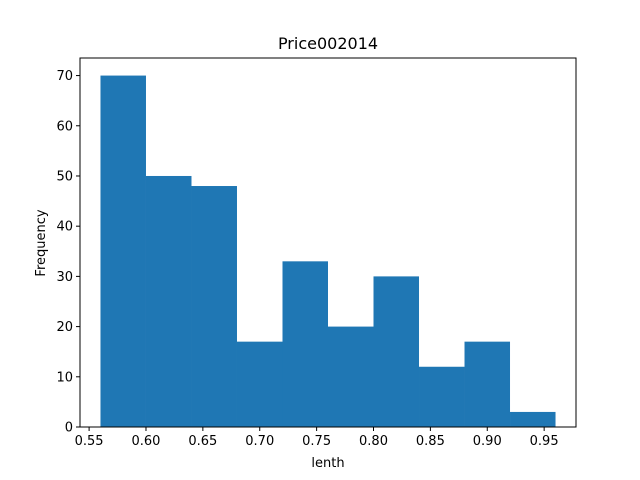  I want to click on x-tick-label: 0.95, so click(544, 441).